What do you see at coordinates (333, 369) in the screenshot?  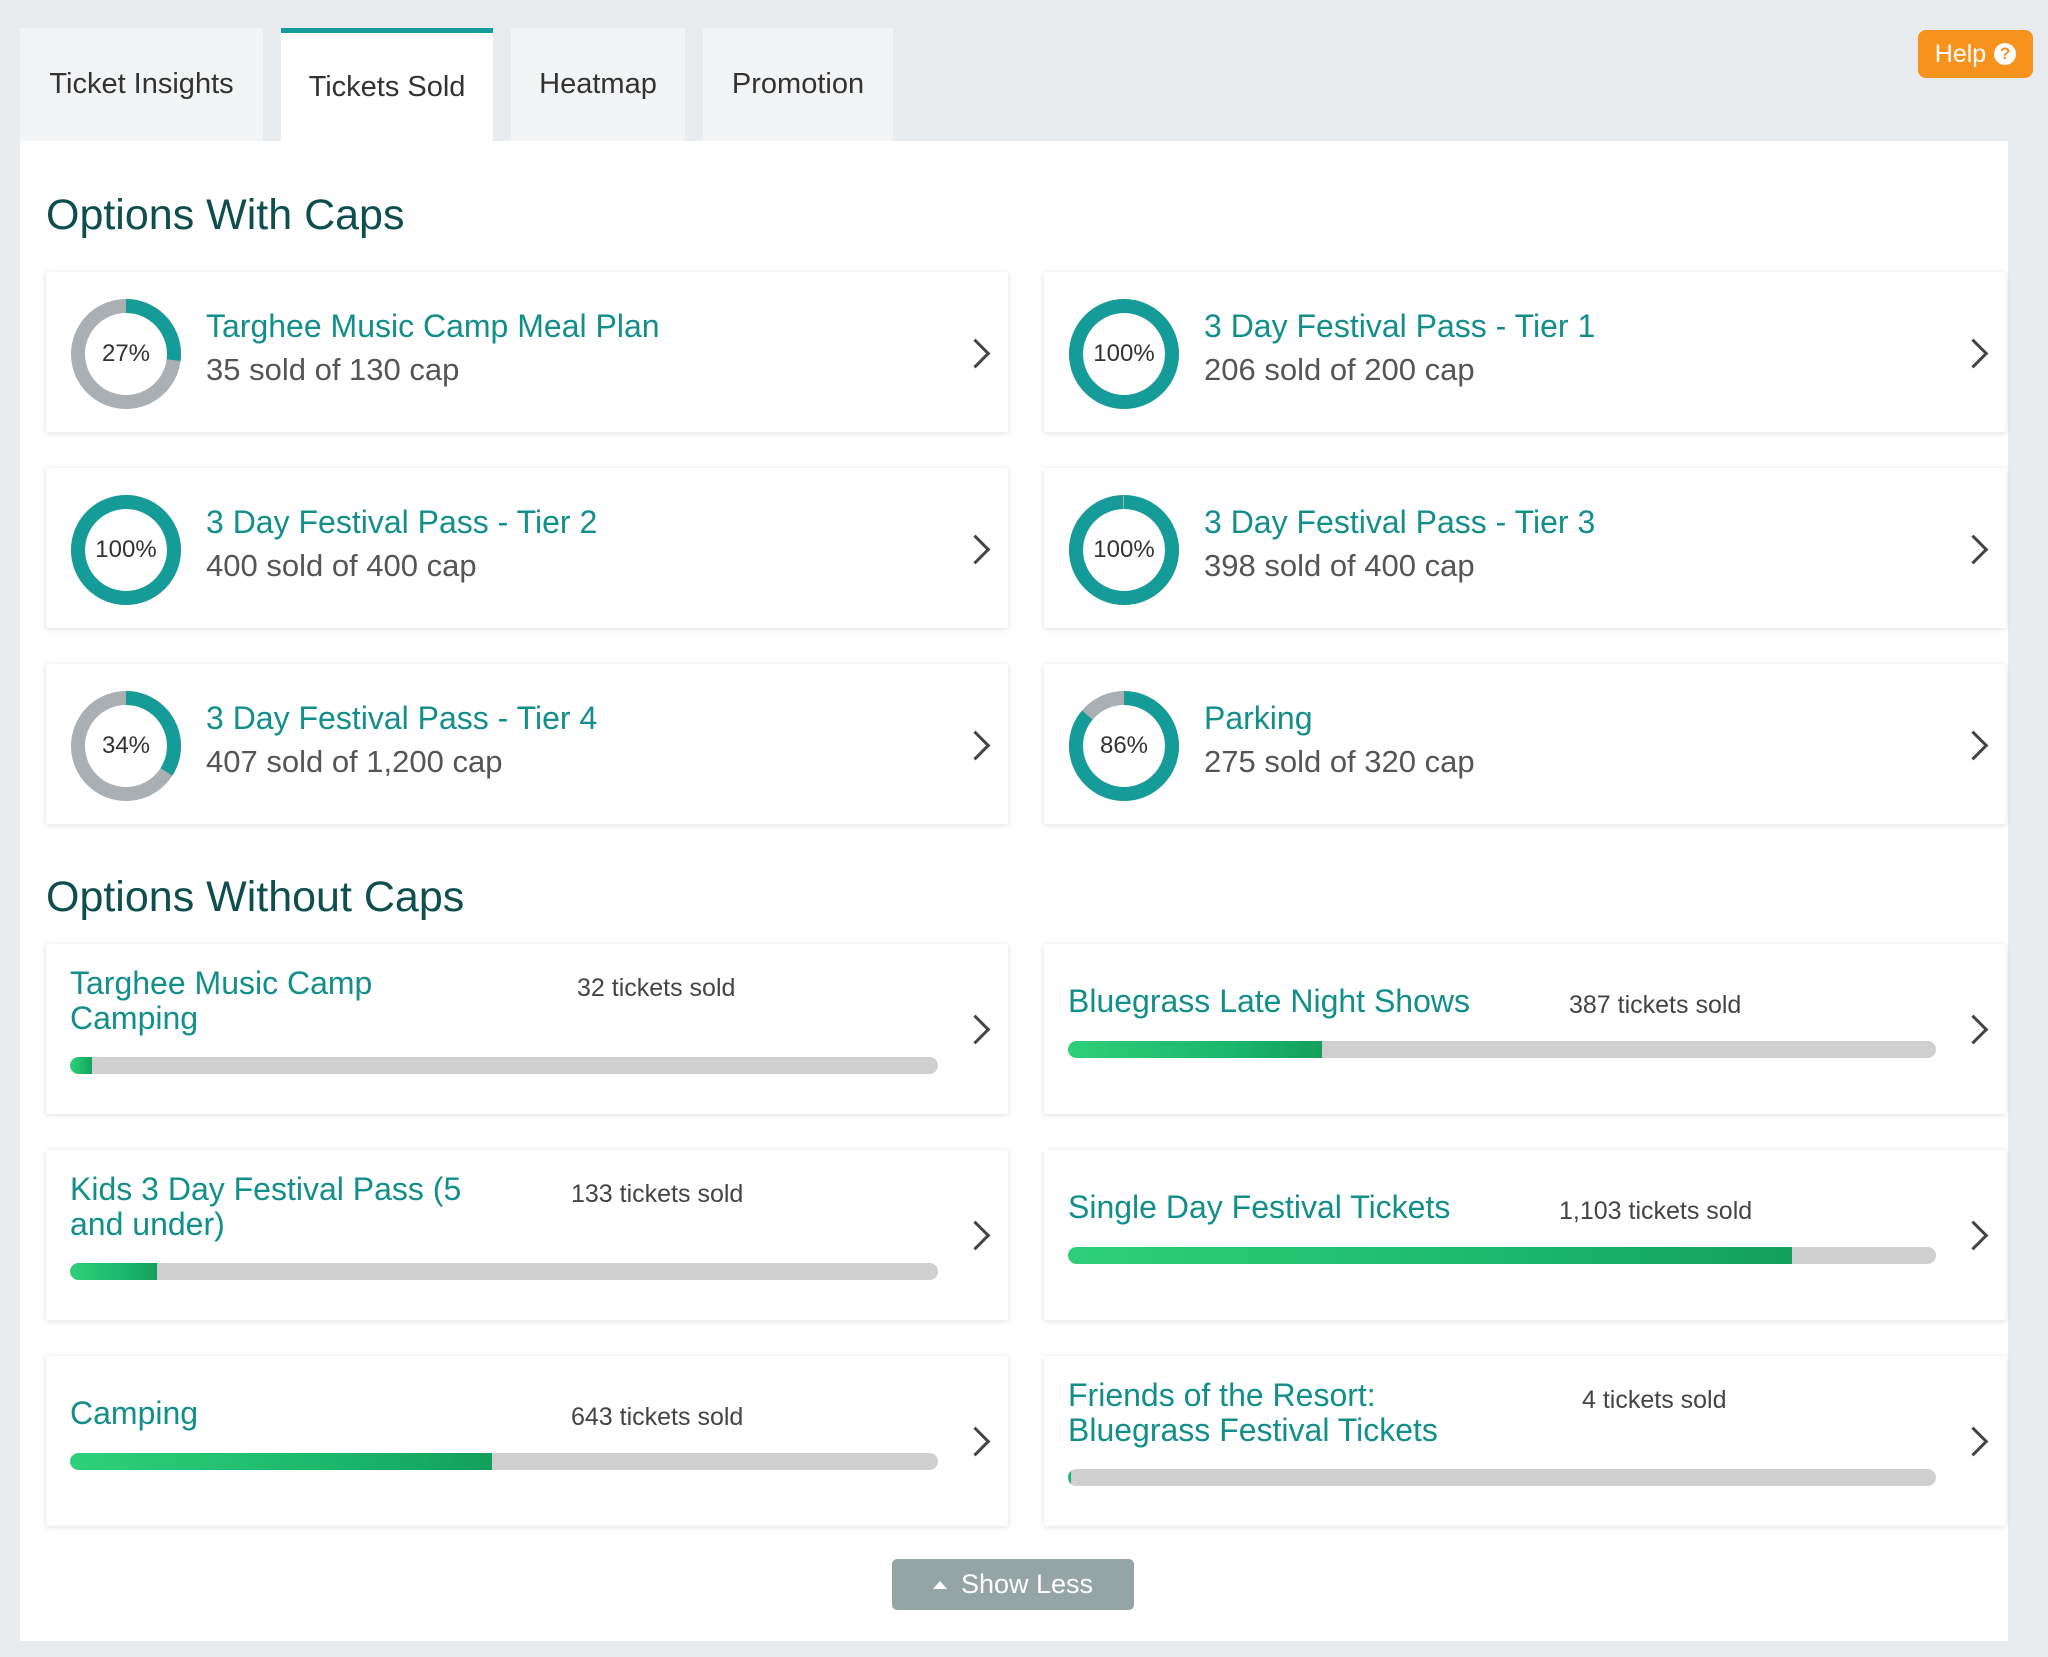 I see `option-sold-of-cap: 35 sold of 130 cap` at bounding box center [333, 369].